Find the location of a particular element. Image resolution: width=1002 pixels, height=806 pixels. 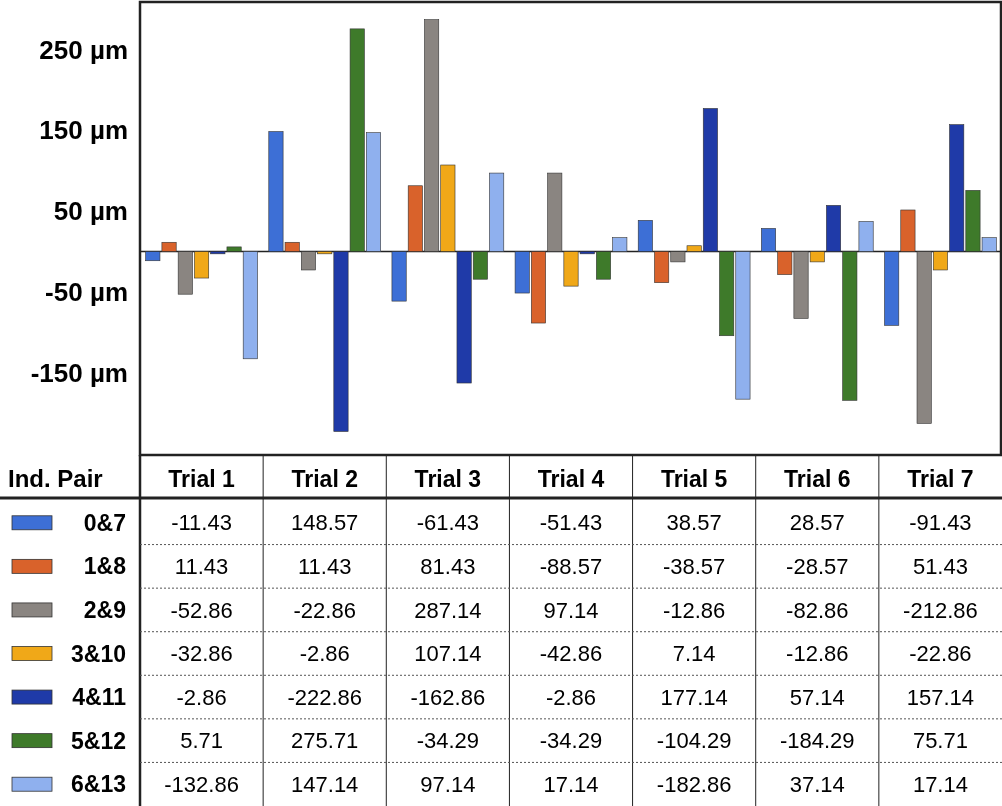

y-tick-label: 50 µm is located at coordinates (90, 211).